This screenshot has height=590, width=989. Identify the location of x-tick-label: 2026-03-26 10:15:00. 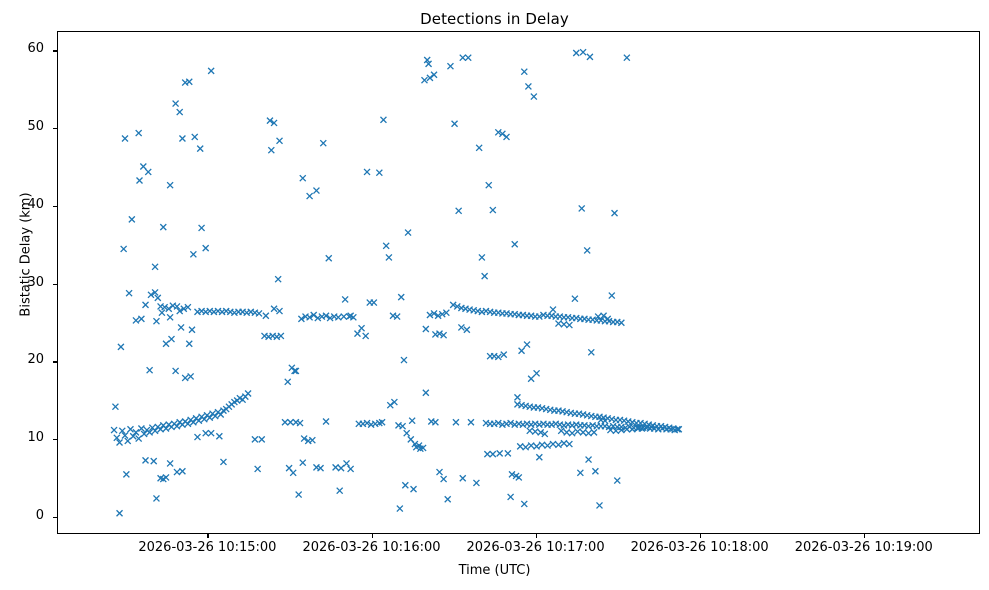
(207, 547).